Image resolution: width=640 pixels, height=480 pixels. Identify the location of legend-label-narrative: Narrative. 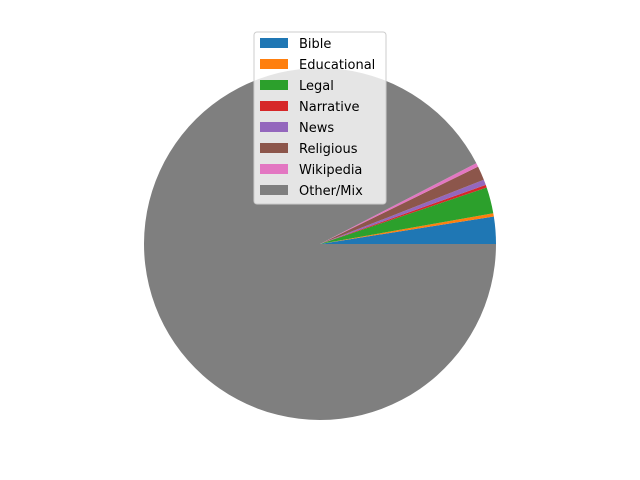
(329, 107).